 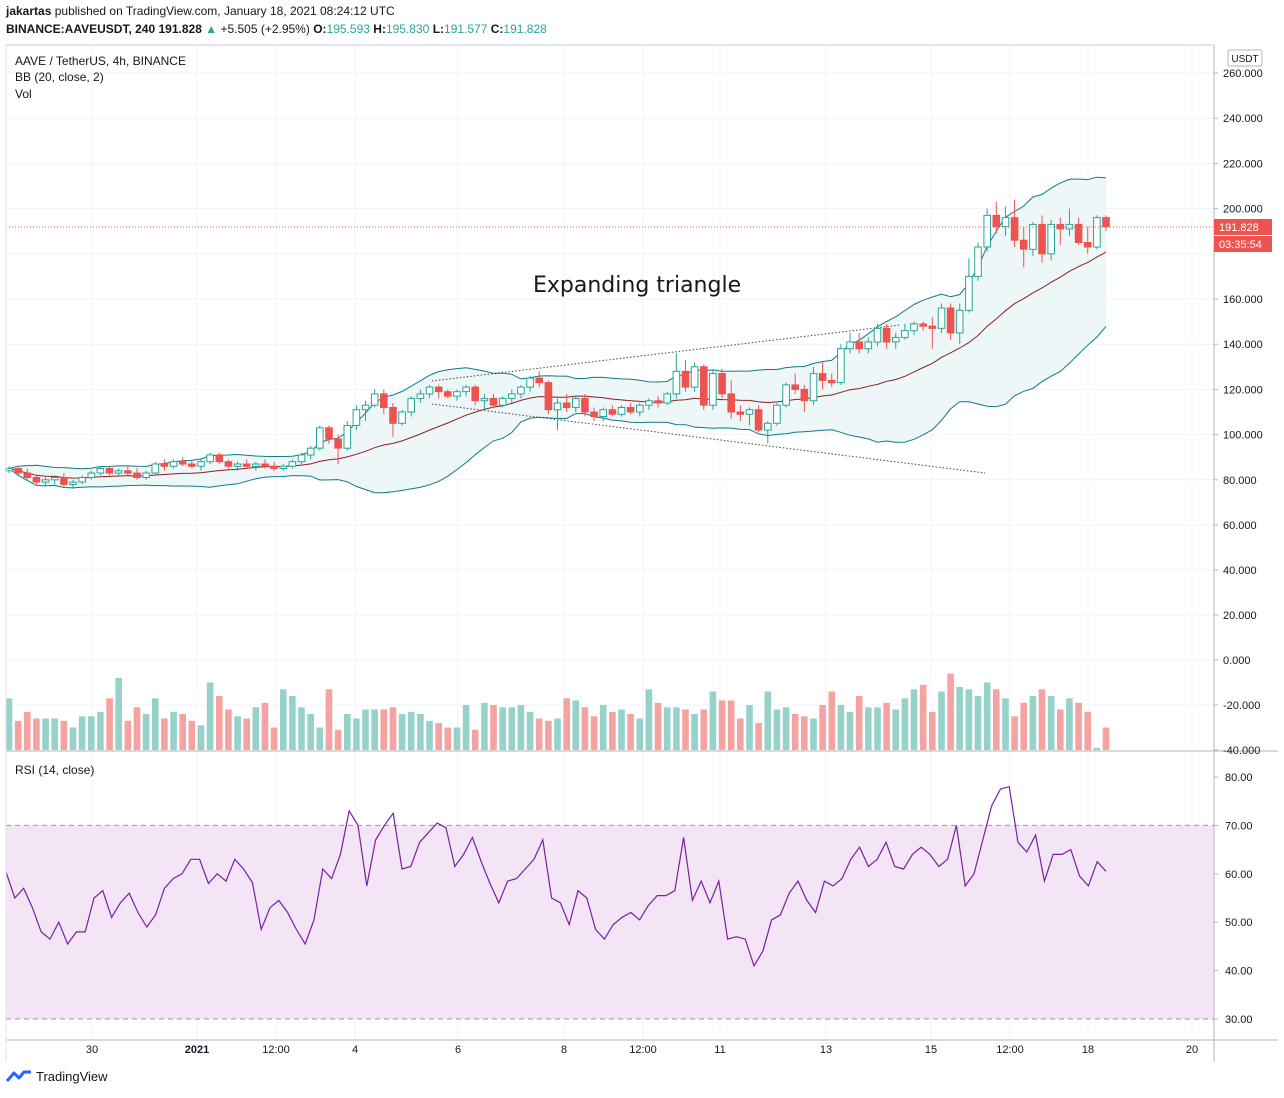 What do you see at coordinates (59, 77) in the screenshot?
I see `bb-legend: BB (20, close, 2)` at bounding box center [59, 77].